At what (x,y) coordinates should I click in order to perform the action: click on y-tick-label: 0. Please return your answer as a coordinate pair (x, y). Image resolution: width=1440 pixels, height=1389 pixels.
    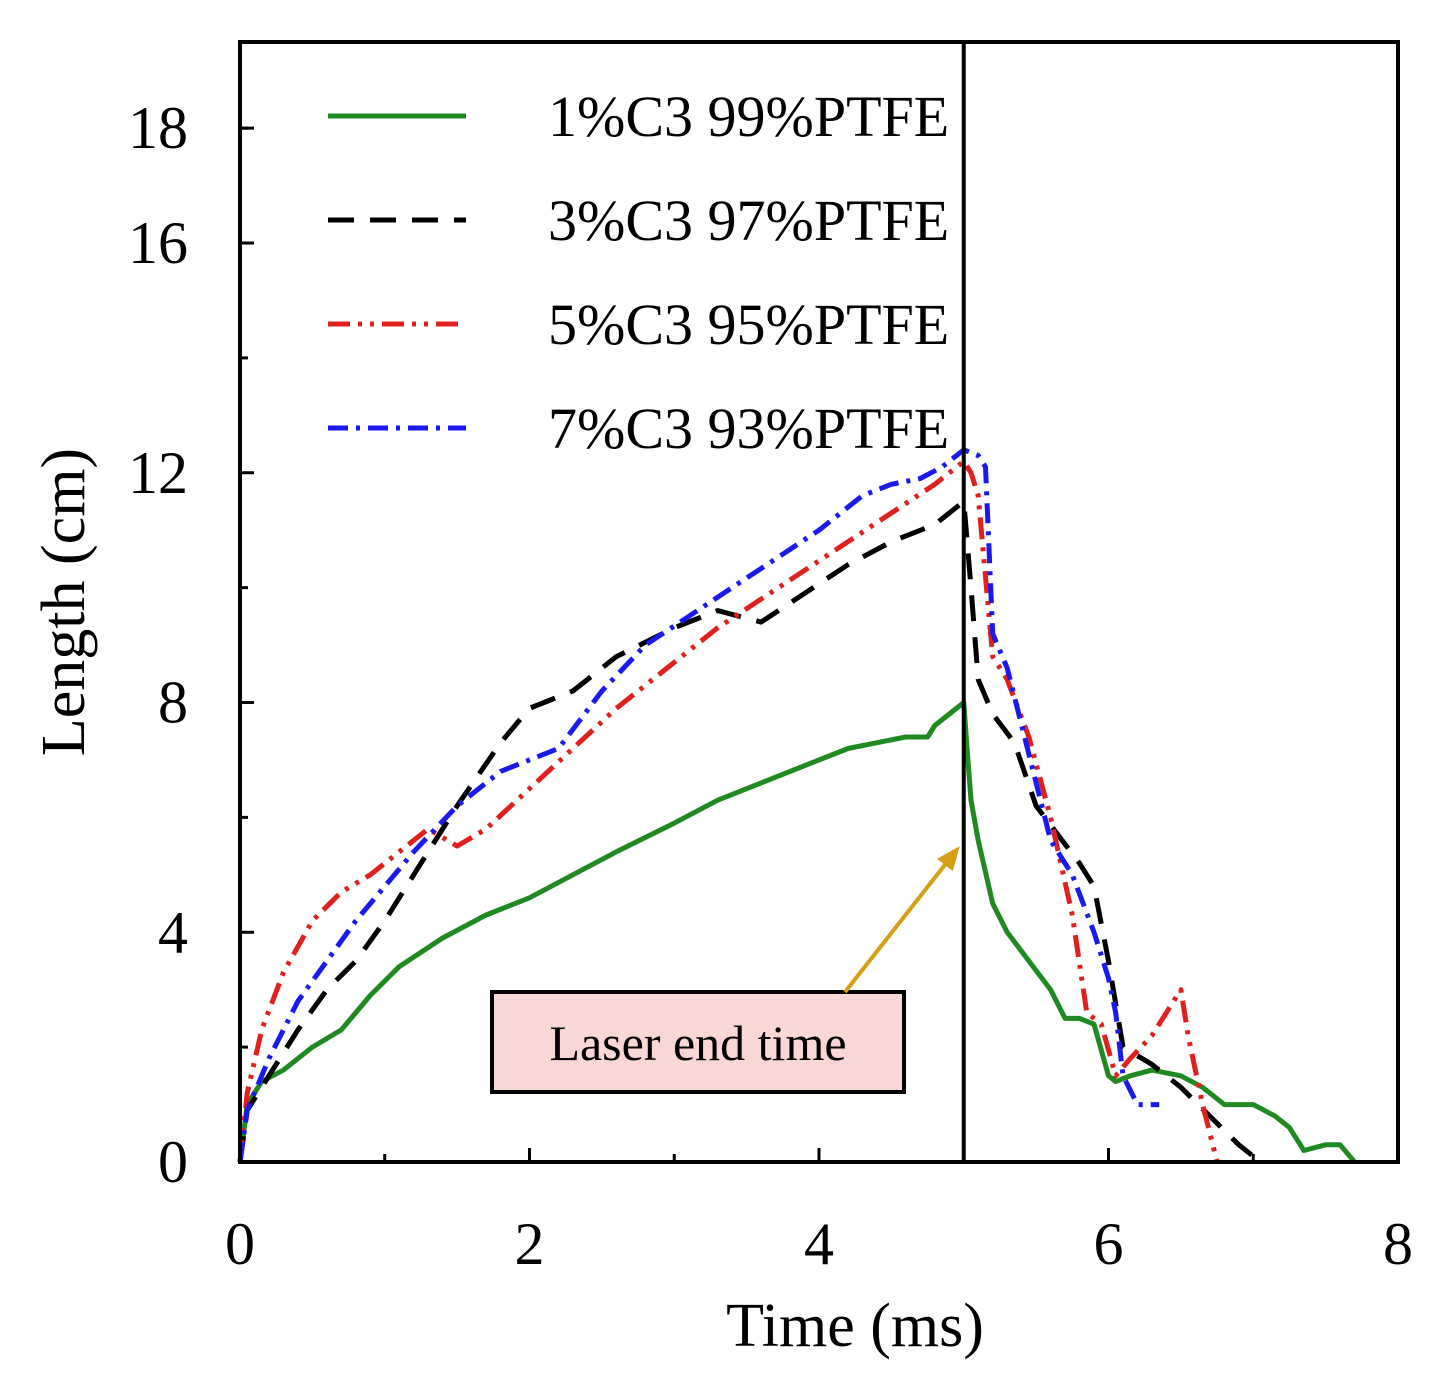
    Looking at the image, I should click on (173, 1162).